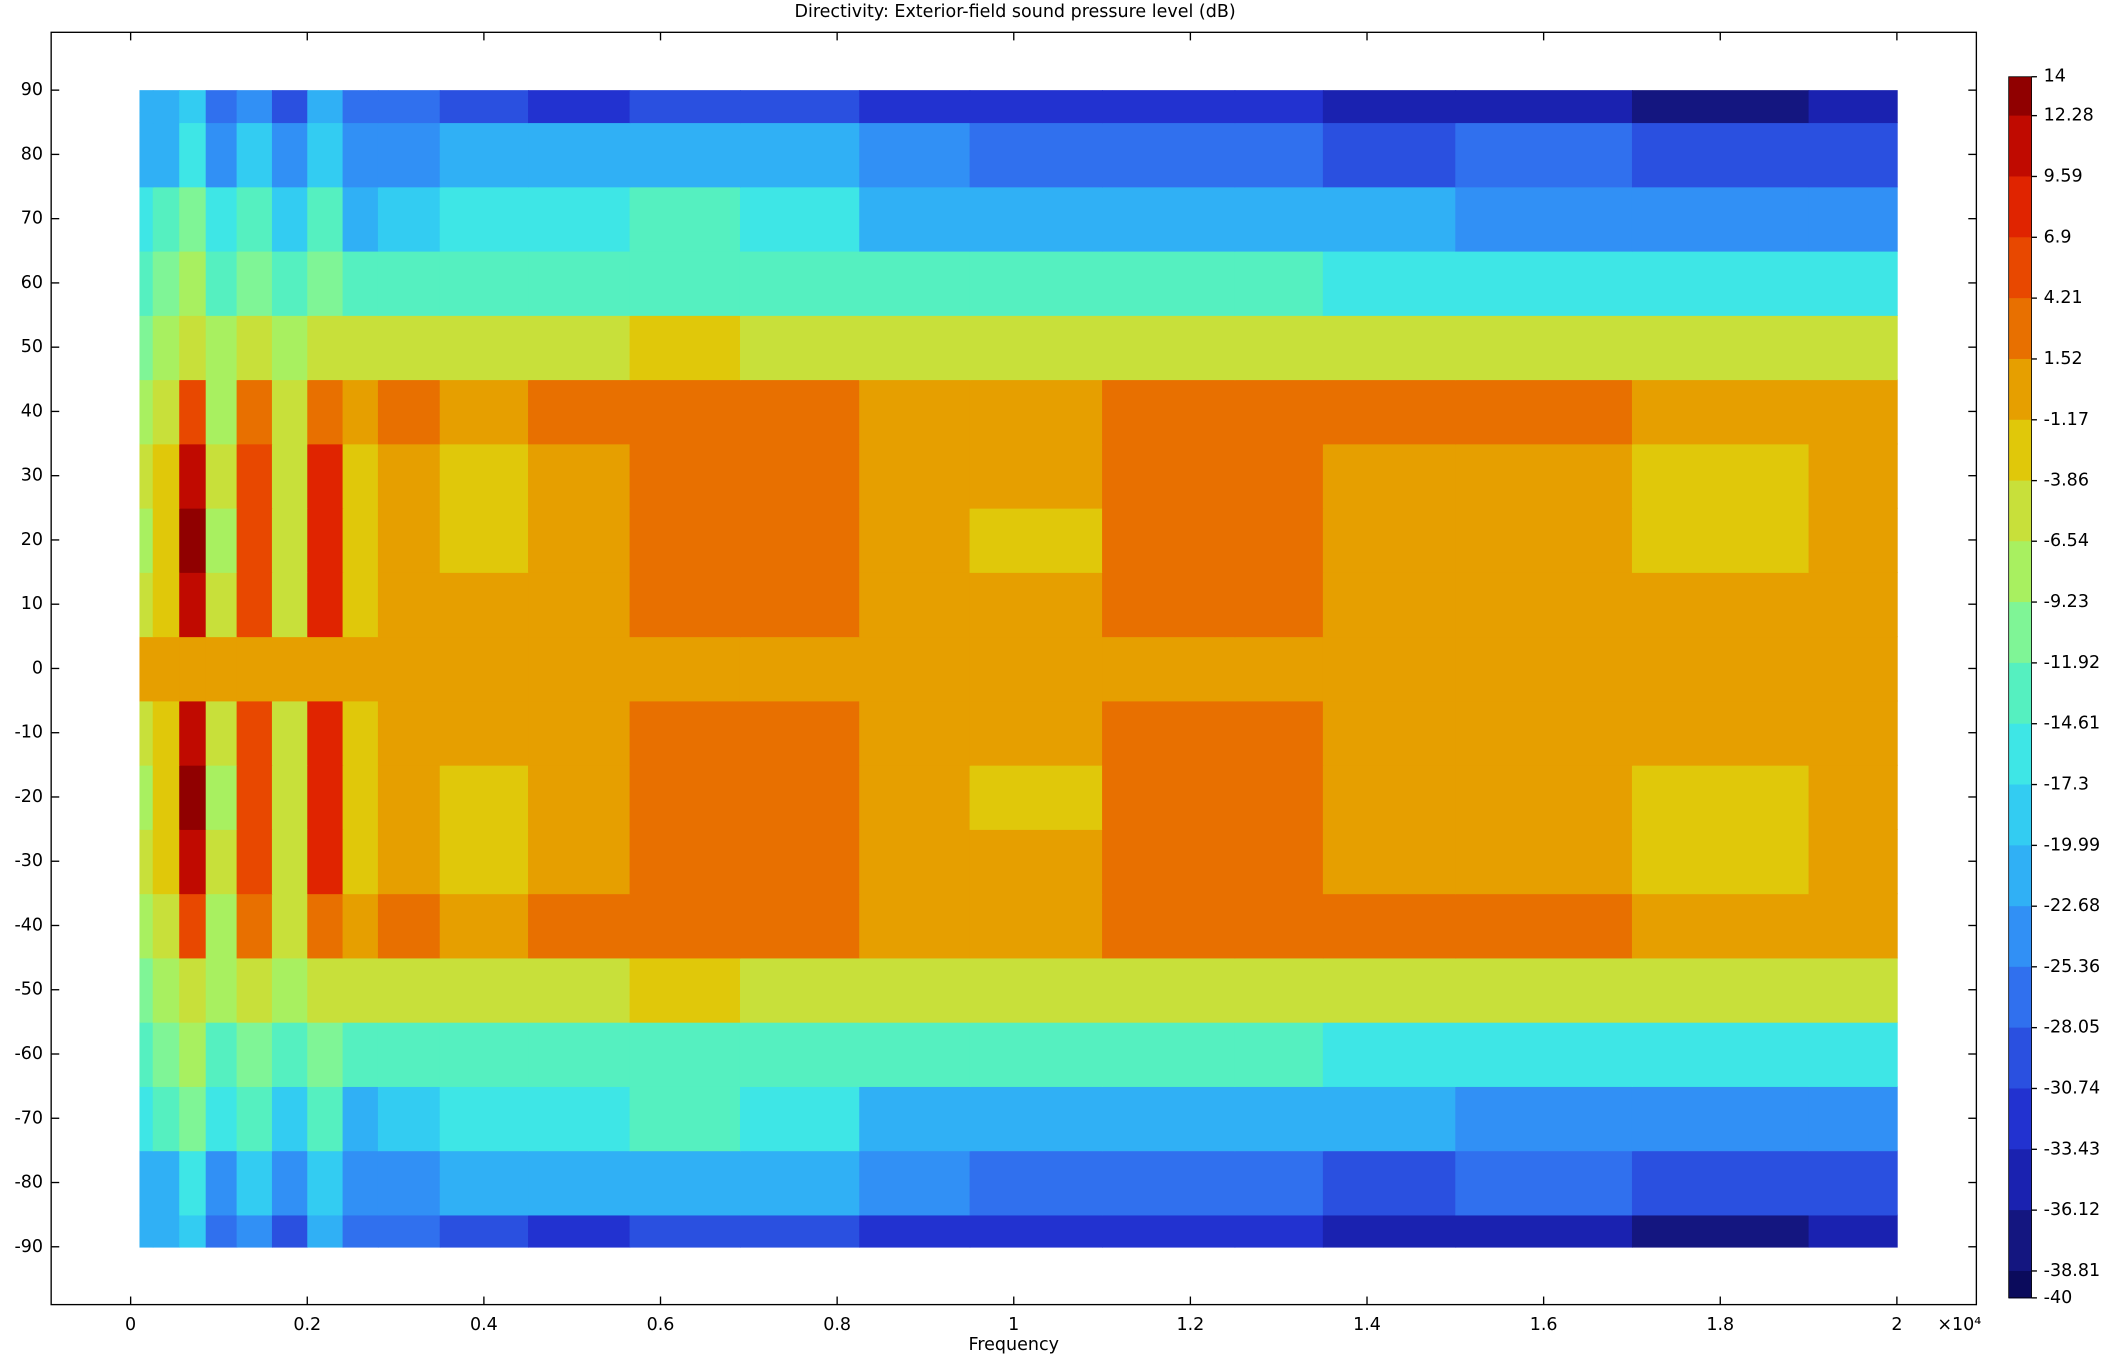 Image resolution: width=2111 pixels, height=1359 pixels. What do you see at coordinates (32, 219) in the screenshot?
I see `y-tick-label: 70` at bounding box center [32, 219].